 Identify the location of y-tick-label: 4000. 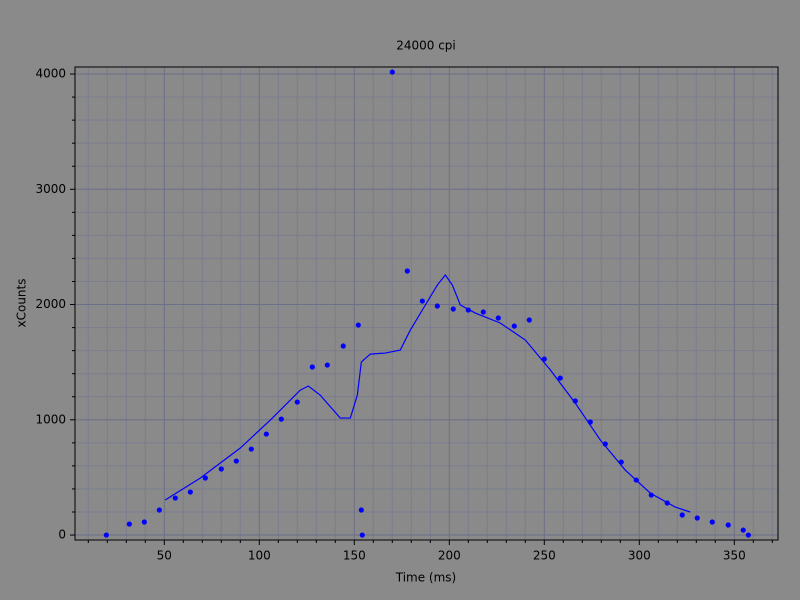
(50, 74).